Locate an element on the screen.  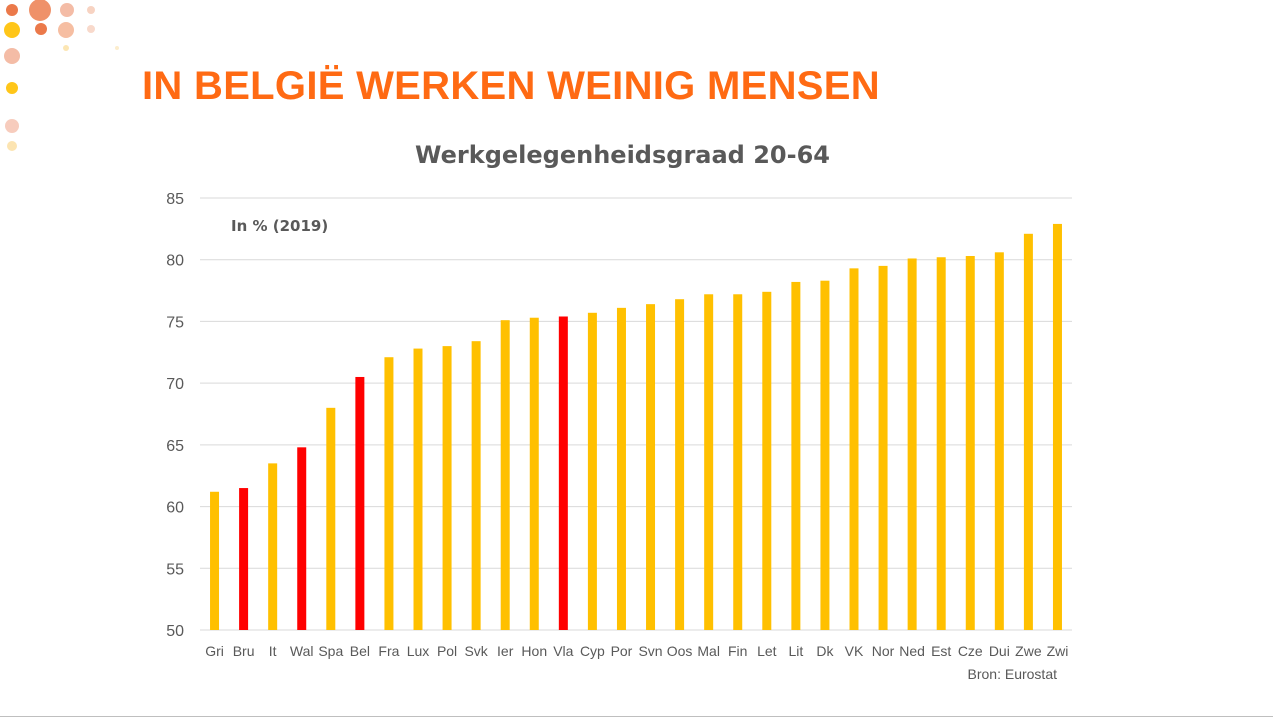
x-tick-label: It is located at coordinates (273, 651).